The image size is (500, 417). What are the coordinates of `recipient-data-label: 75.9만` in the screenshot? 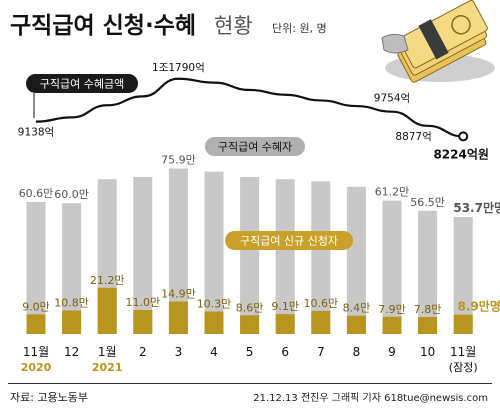 It's located at (178, 160).